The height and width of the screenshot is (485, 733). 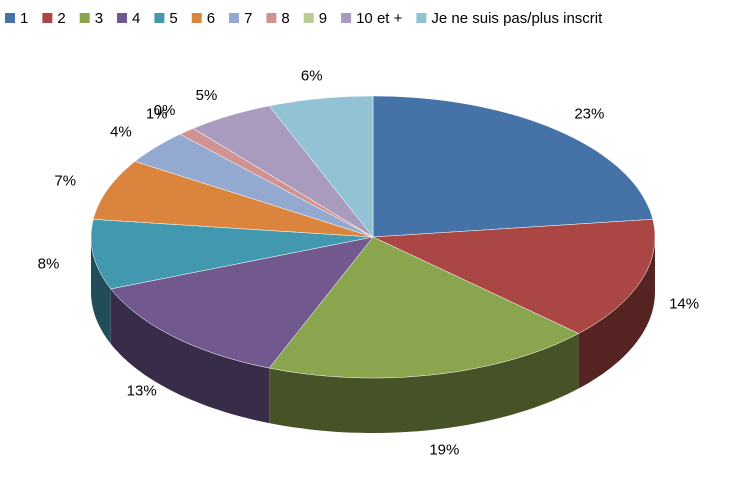 I want to click on legend-item: 8, so click(x=278, y=18).